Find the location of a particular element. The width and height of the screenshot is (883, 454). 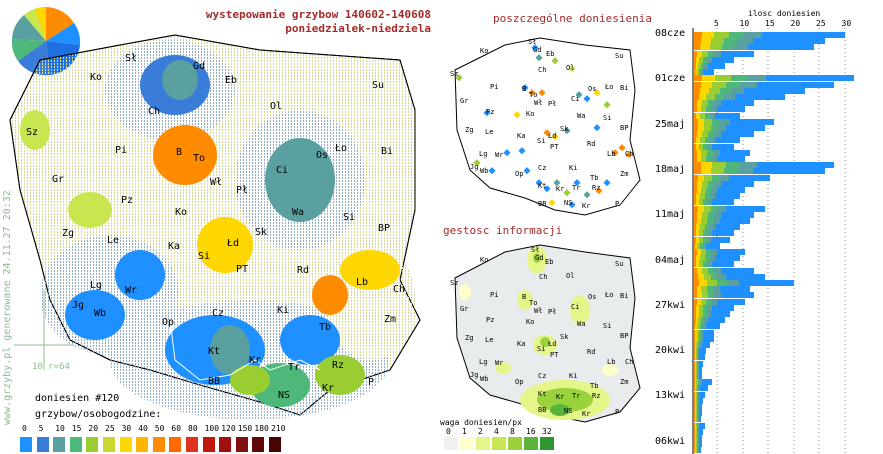

svg-text: Op is located at coordinates (519, 382).